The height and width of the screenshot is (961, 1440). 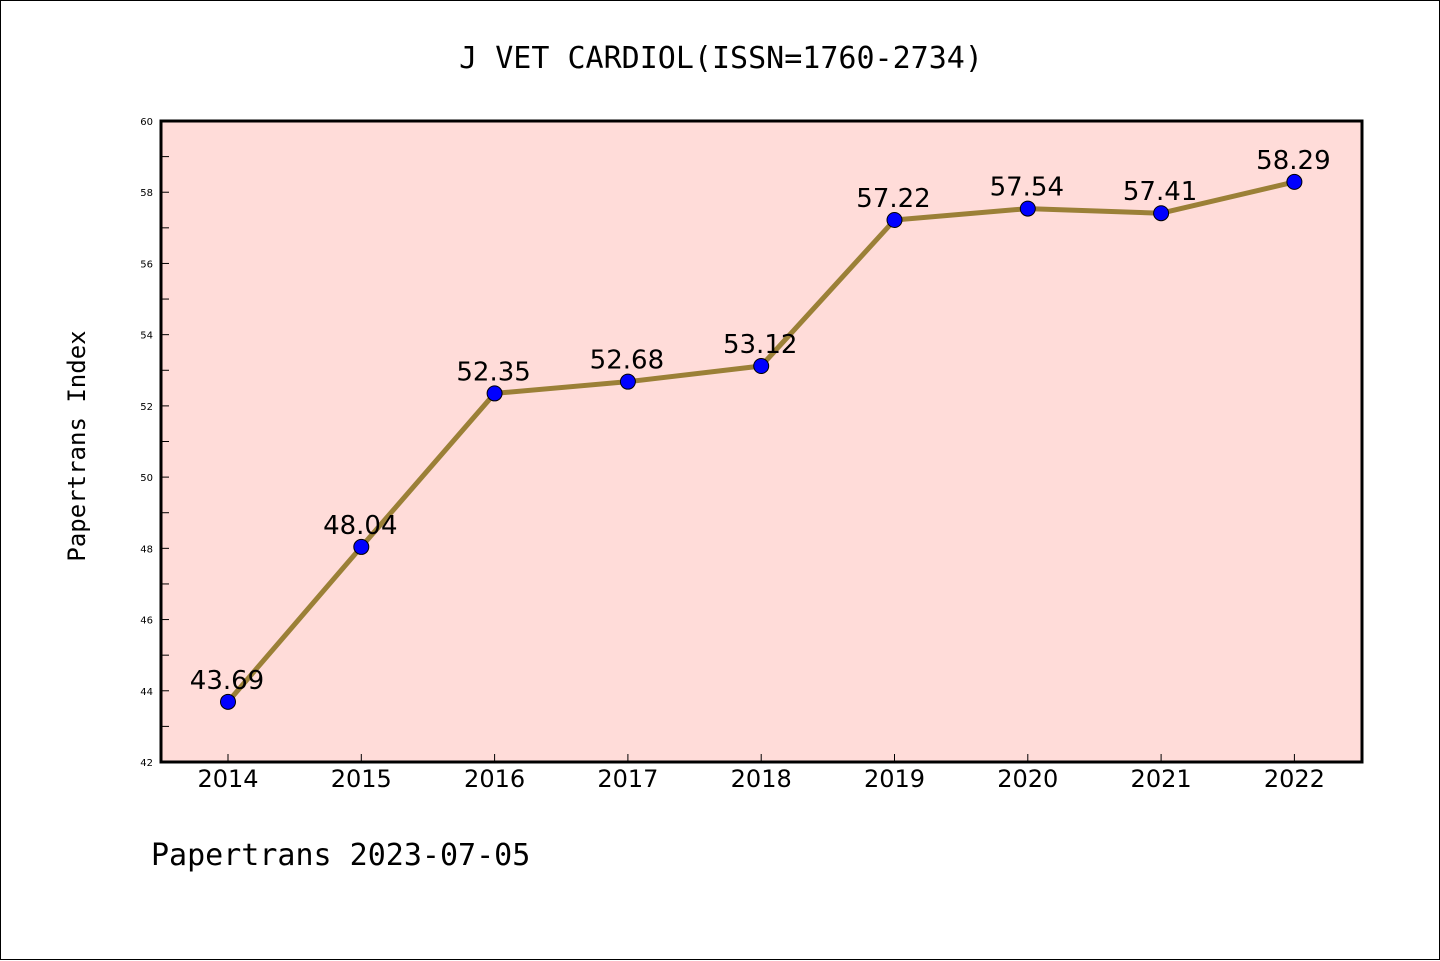 What do you see at coordinates (154, 443) in the screenshot?
I see `y-axis: 42 44 46 48 50 52 54 56 58 60` at bounding box center [154, 443].